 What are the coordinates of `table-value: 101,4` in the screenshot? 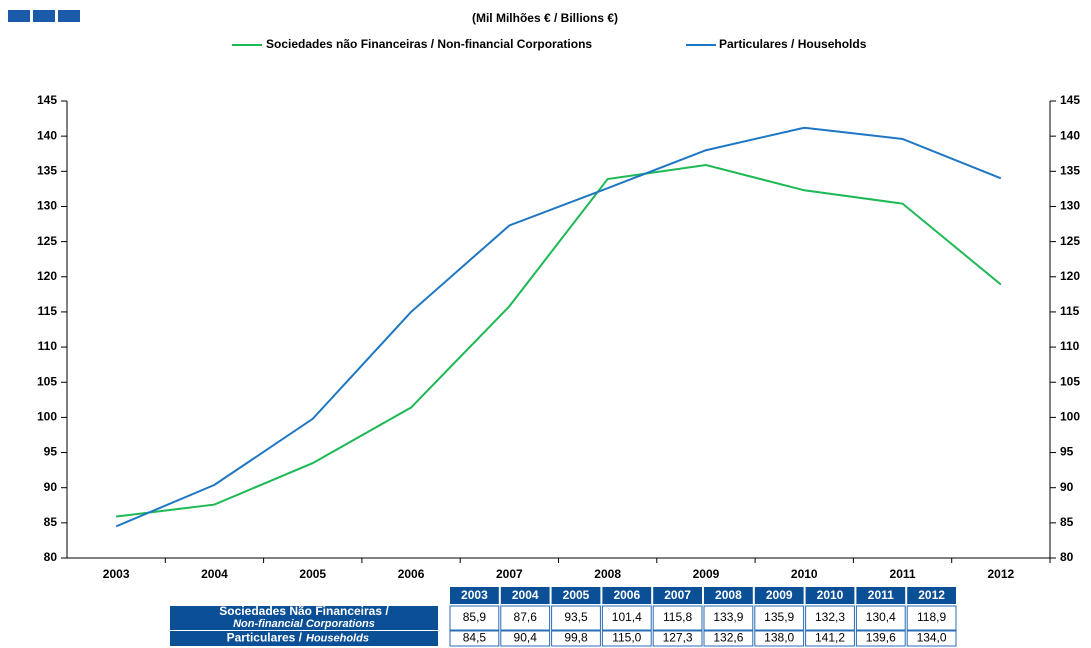 It's located at (627, 617).